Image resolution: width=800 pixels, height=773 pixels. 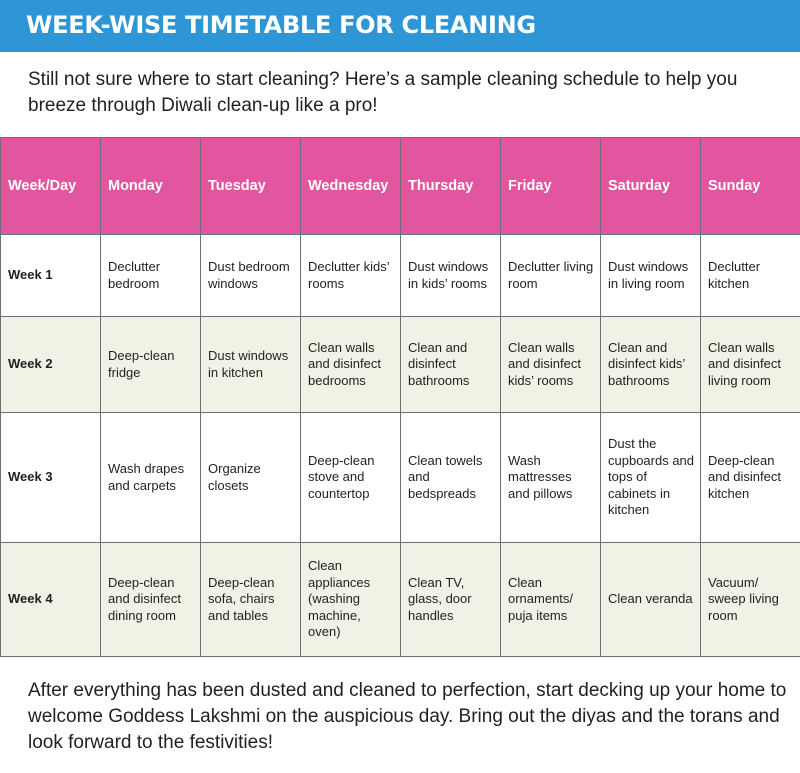 What do you see at coordinates (350, 275) in the screenshot?
I see `table-cell: Declutter kids’ rooms` at bounding box center [350, 275].